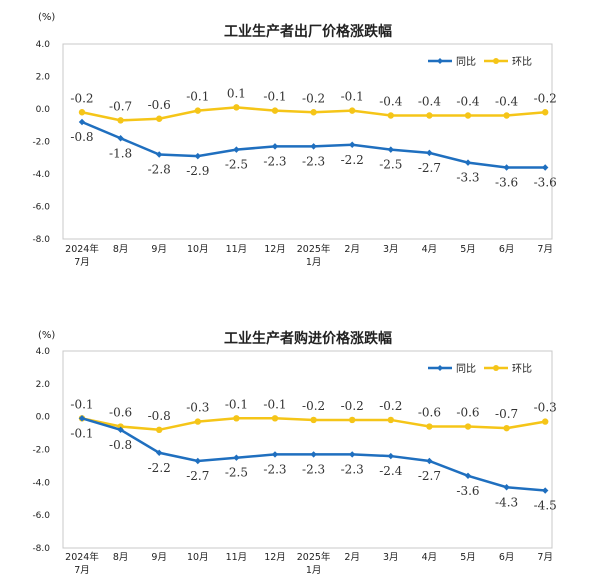  I want to click on x-tick-label: 8月, so click(121, 249).